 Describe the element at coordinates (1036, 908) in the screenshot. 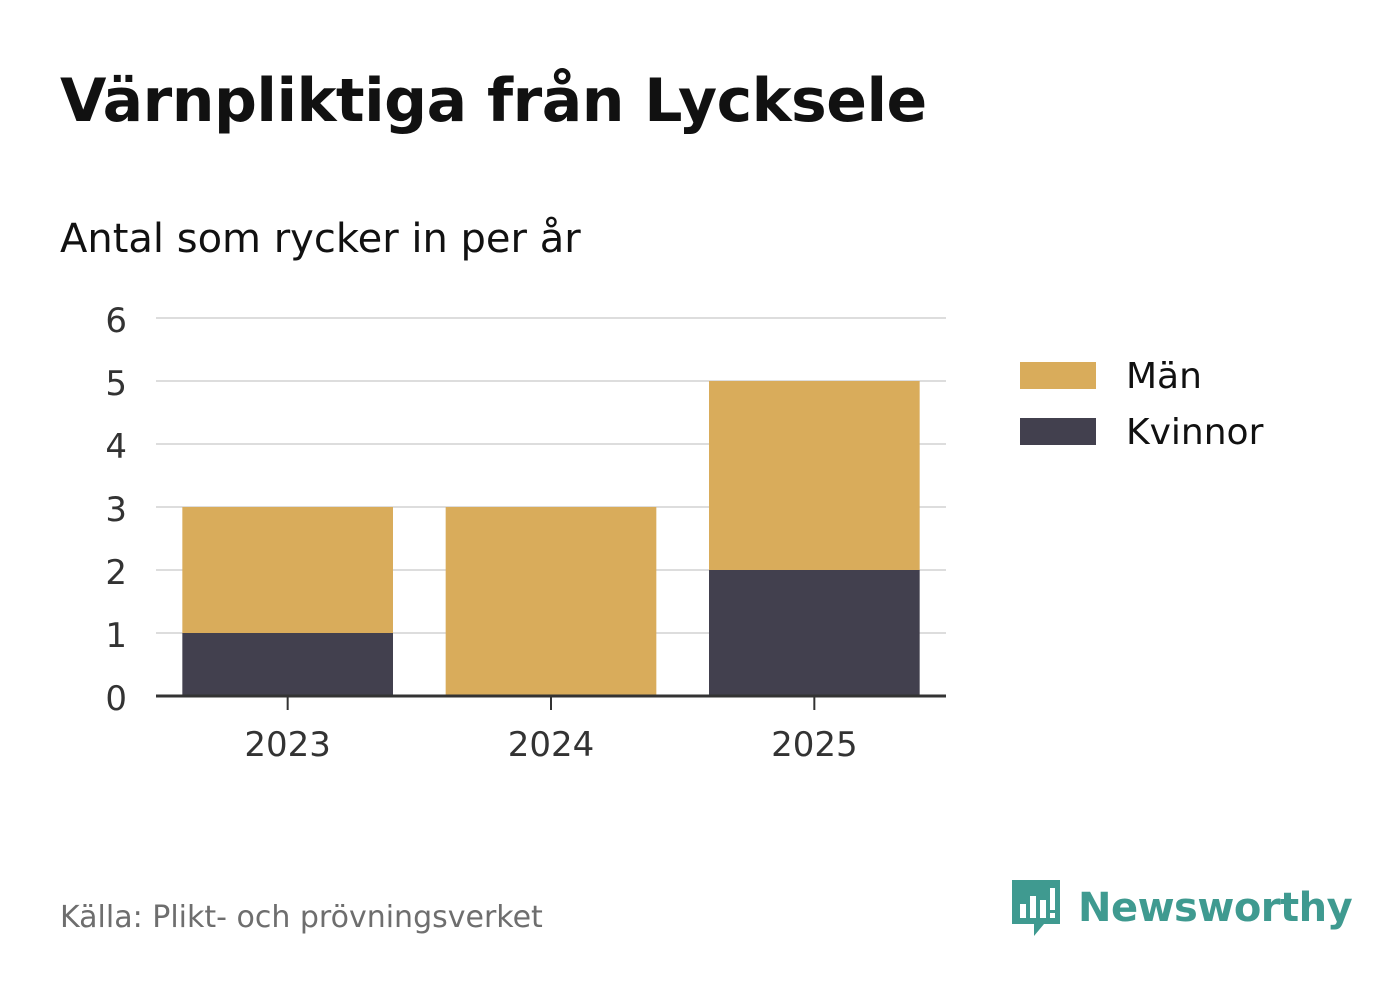

I see `newsworthy-logo-icon` at that location.